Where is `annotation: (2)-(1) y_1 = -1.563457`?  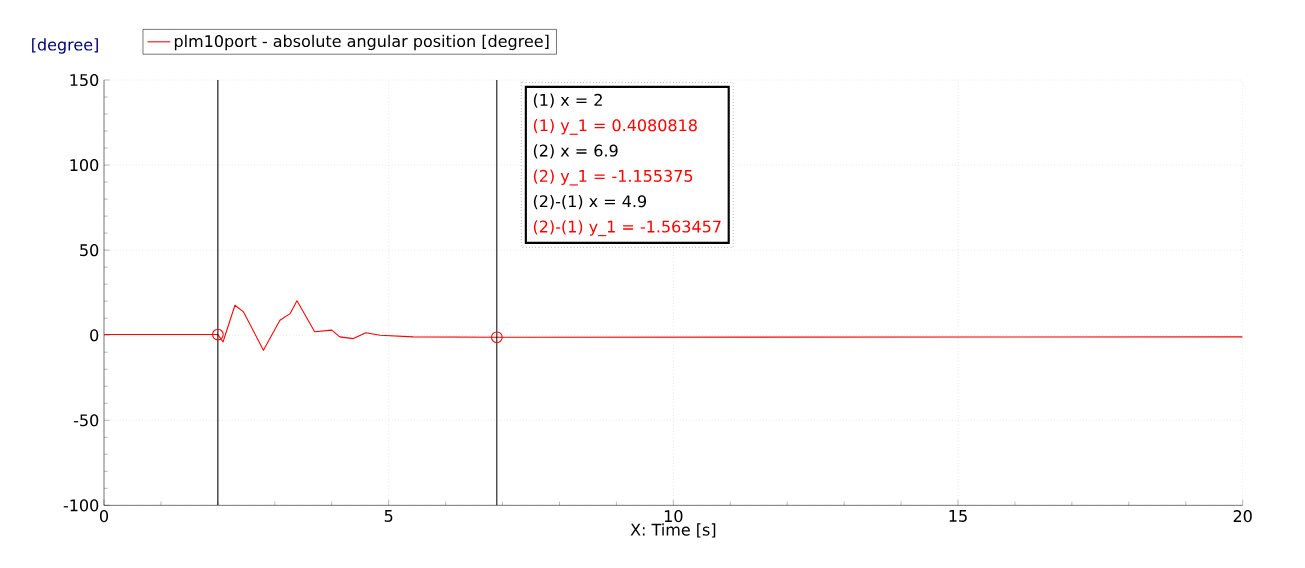 annotation: (2)-(1) y_1 = -1.563457 is located at coordinates (627, 228).